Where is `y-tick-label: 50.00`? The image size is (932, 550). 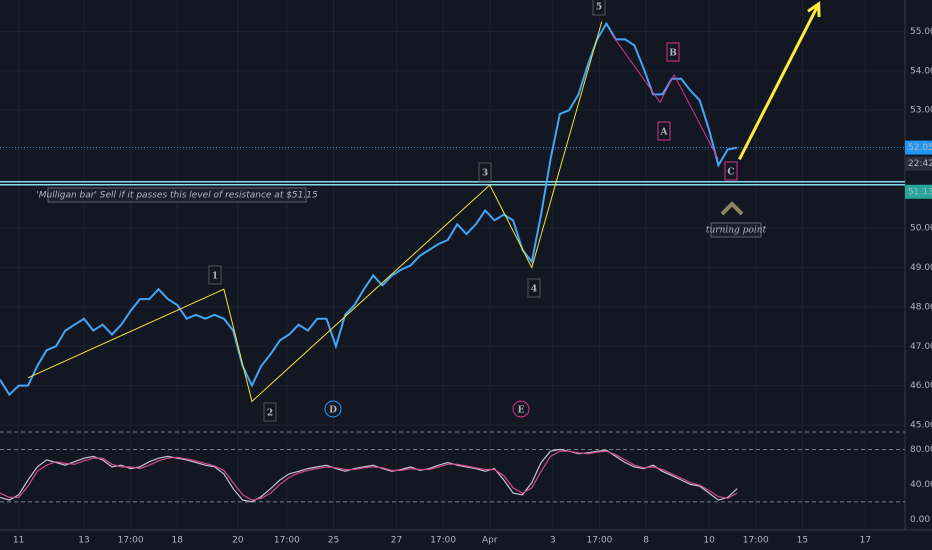
y-tick-label: 50.00 is located at coordinates (921, 229).